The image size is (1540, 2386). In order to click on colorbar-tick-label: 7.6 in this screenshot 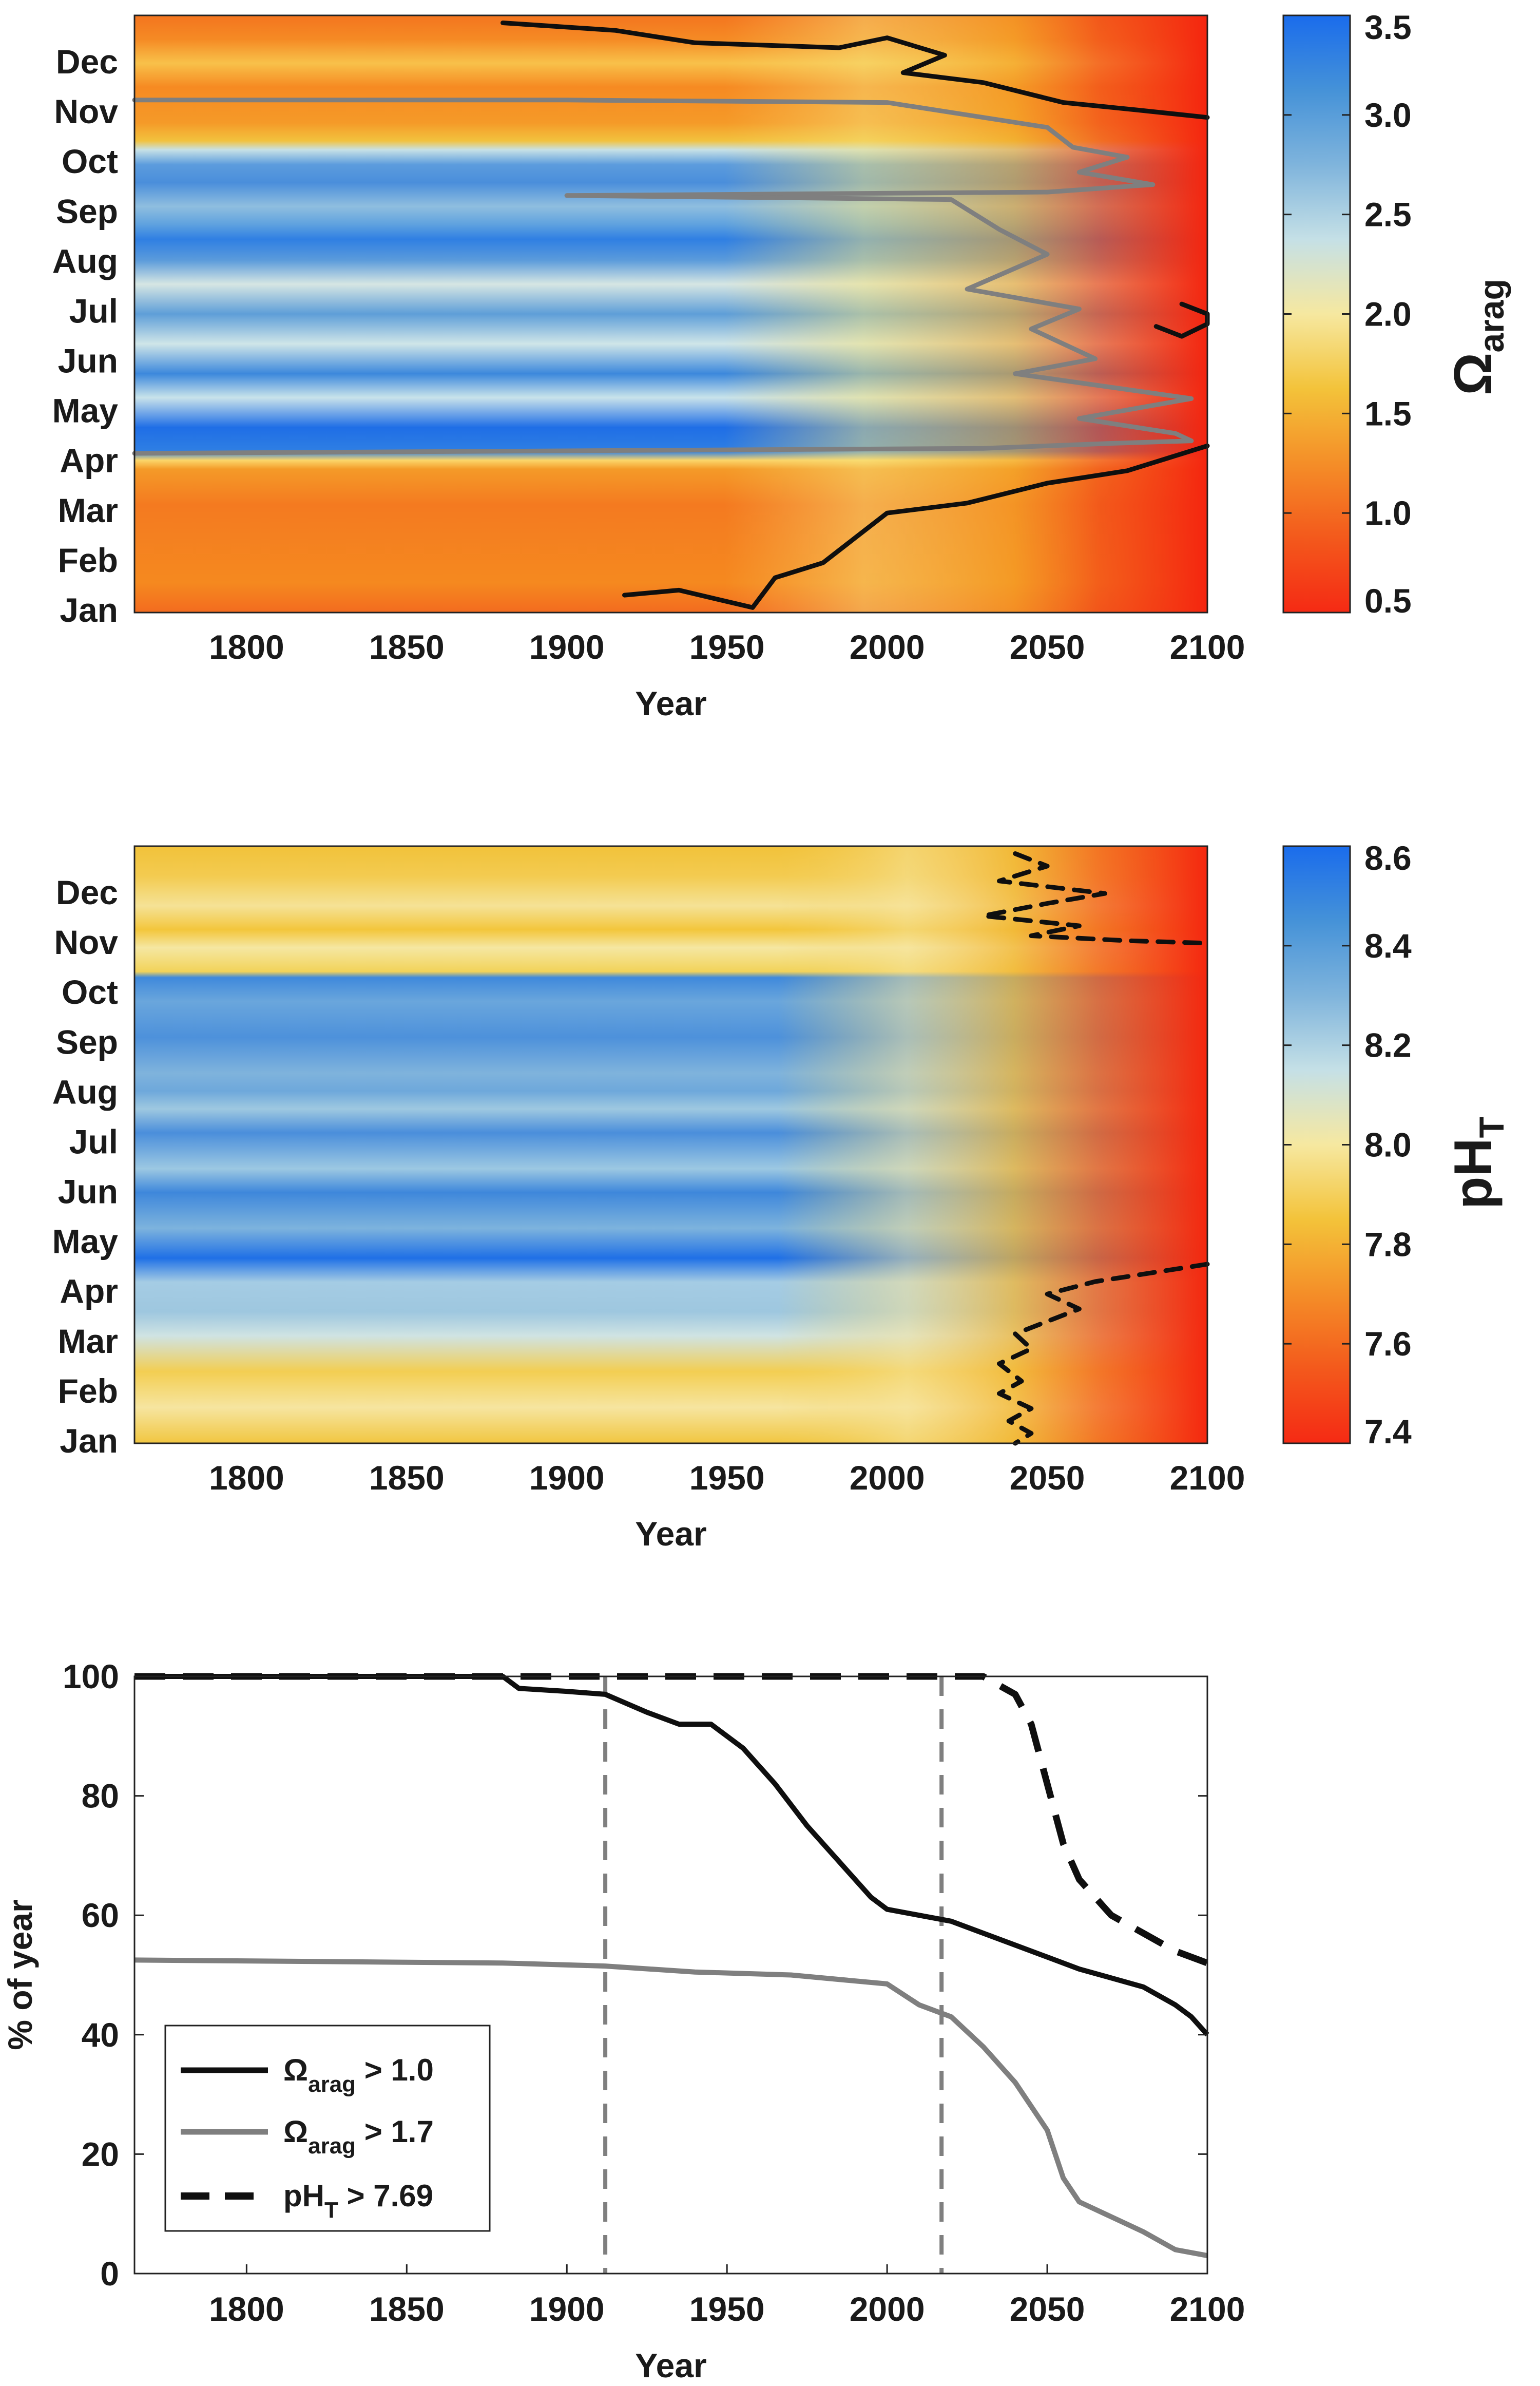, I will do `click(1388, 1344)`.